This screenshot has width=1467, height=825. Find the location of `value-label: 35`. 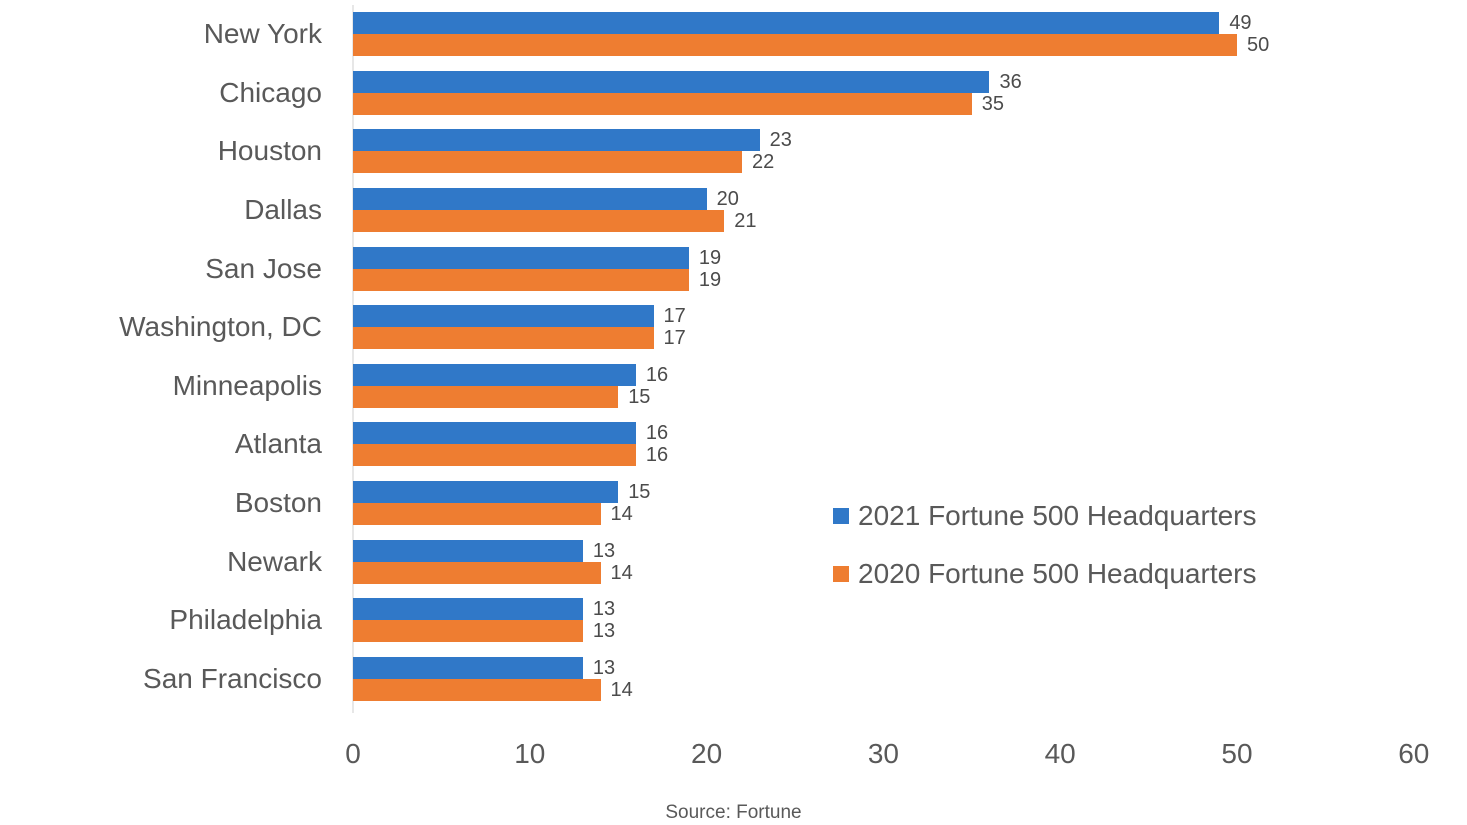

value-label: 35 is located at coordinates (993, 103).